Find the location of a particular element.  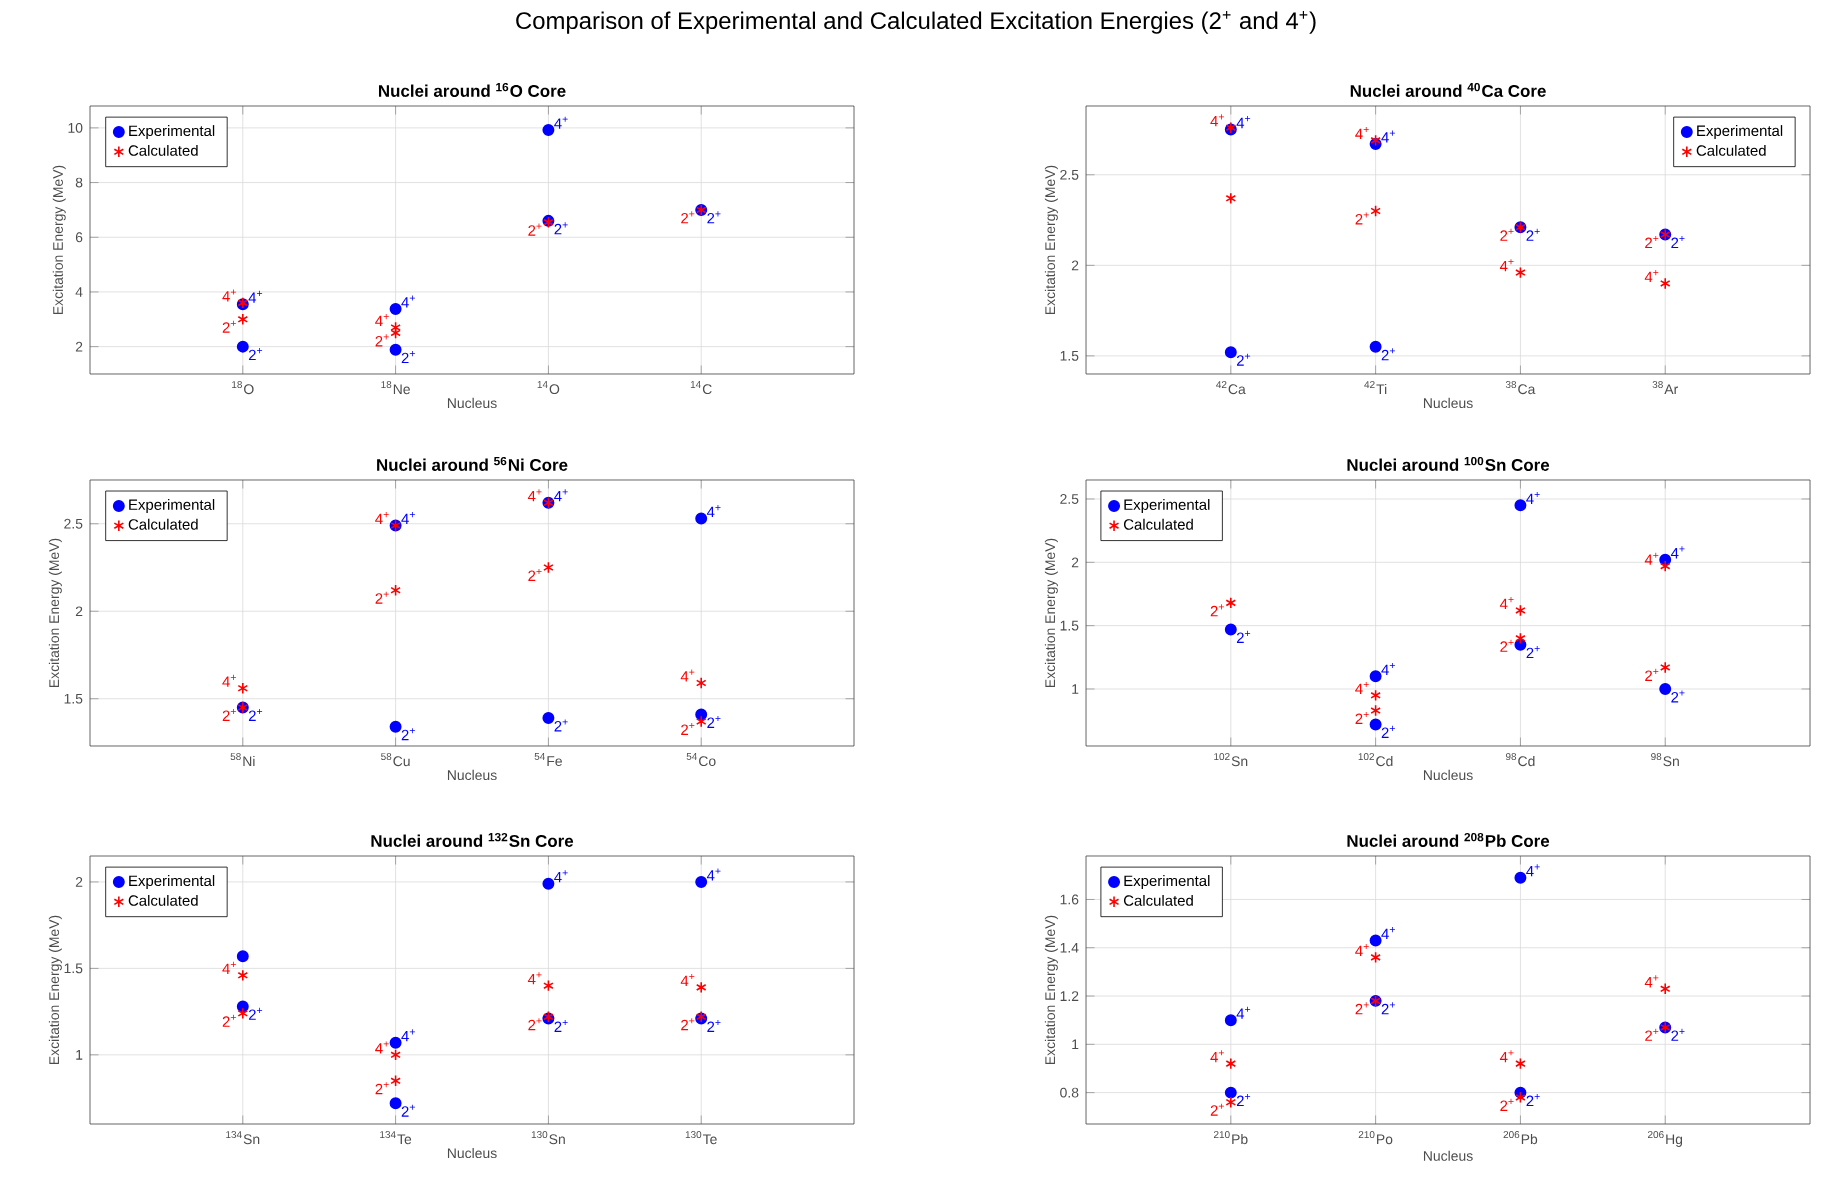

chart-title: Nuclei around $^{208}$Pb Core is located at coordinates (1448, 839).